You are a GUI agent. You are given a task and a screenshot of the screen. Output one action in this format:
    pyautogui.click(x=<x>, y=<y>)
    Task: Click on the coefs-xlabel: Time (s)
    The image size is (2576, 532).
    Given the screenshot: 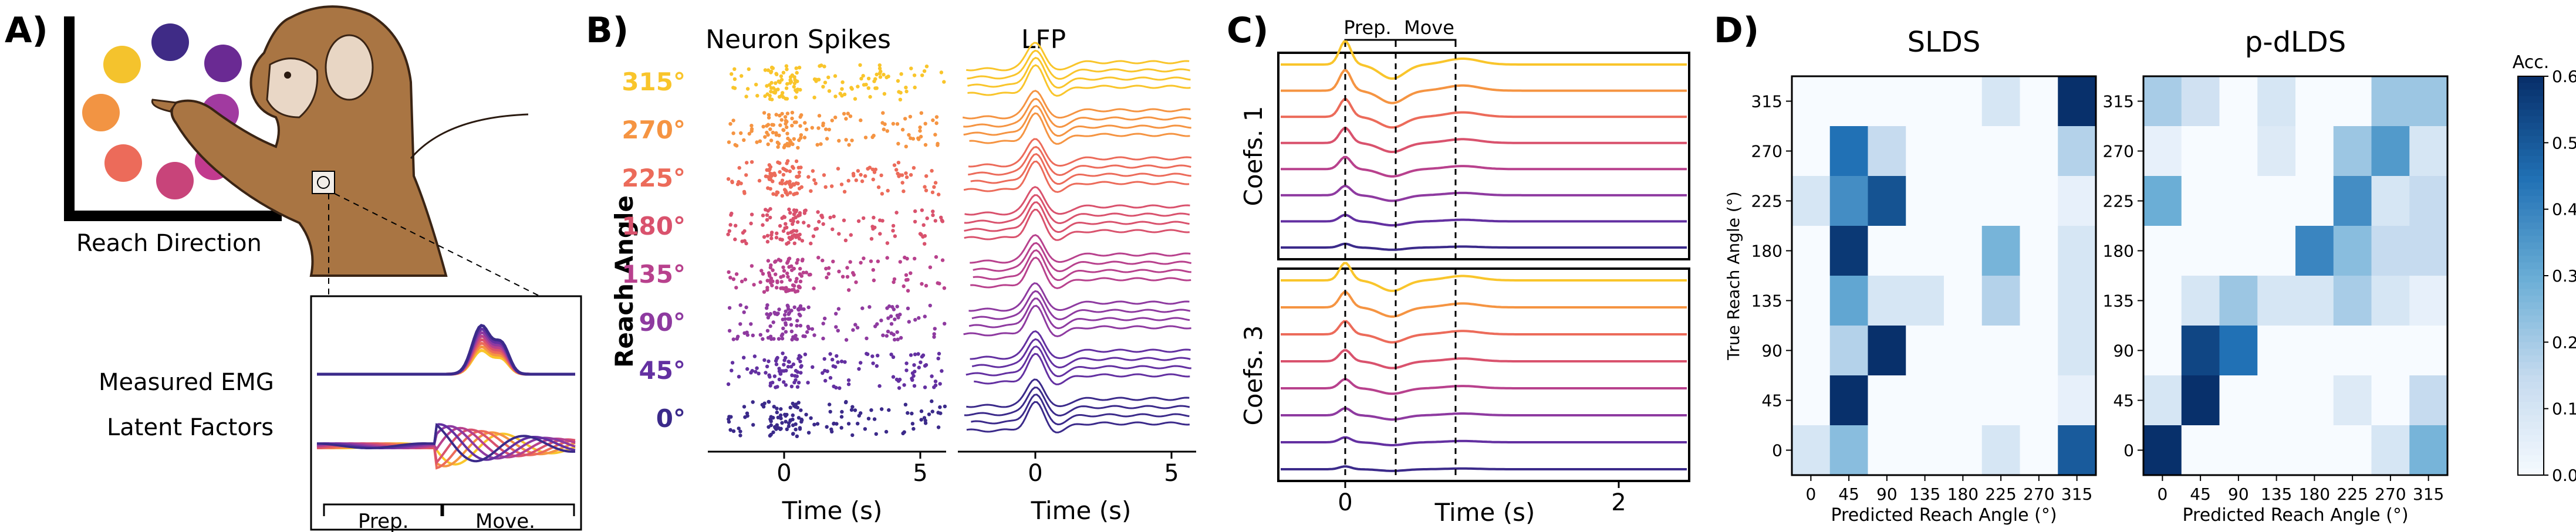 What is the action you would take?
    pyautogui.click(x=1484, y=512)
    